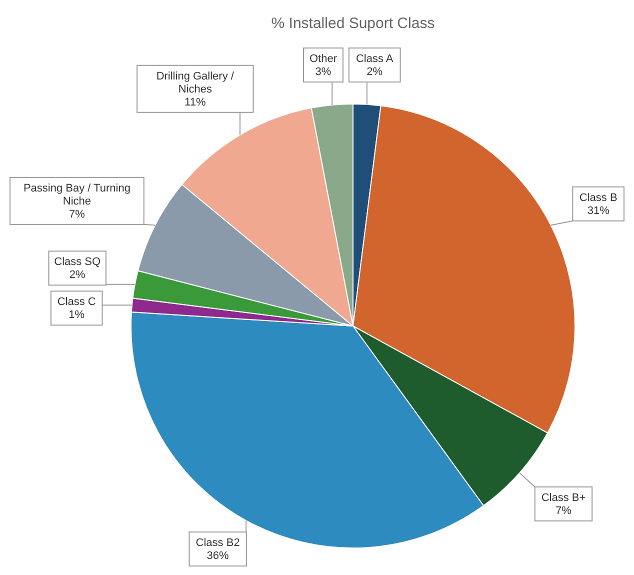 Image resolution: width=634 pixels, height=575 pixels. I want to click on data-label: 3%, so click(323, 72).